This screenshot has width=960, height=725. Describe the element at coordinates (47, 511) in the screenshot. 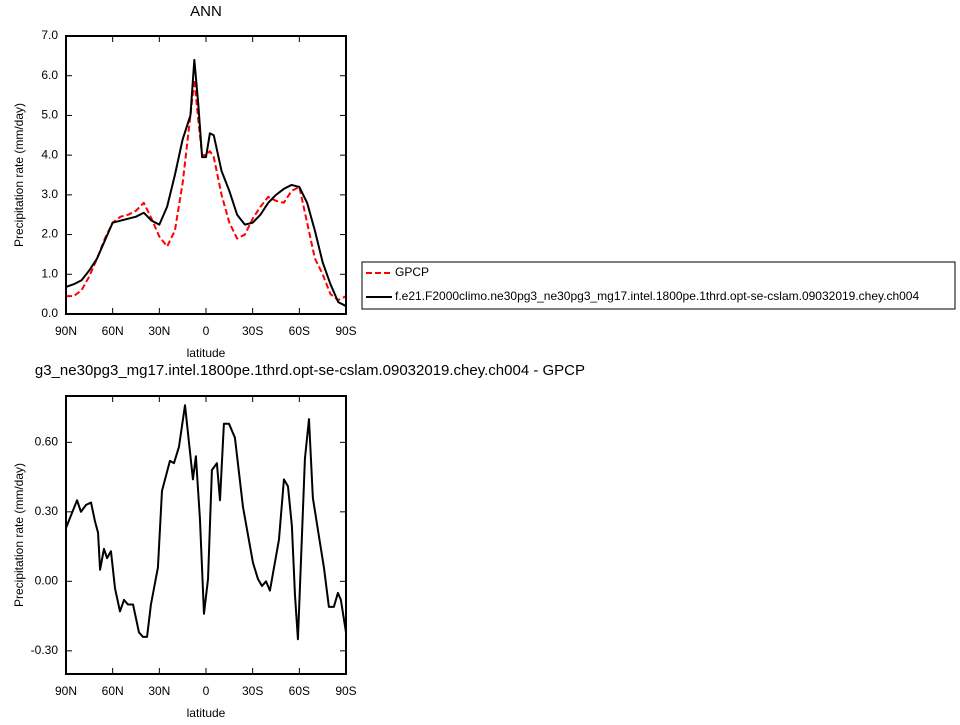

I see `y-tick-label: 0.30` at that location.